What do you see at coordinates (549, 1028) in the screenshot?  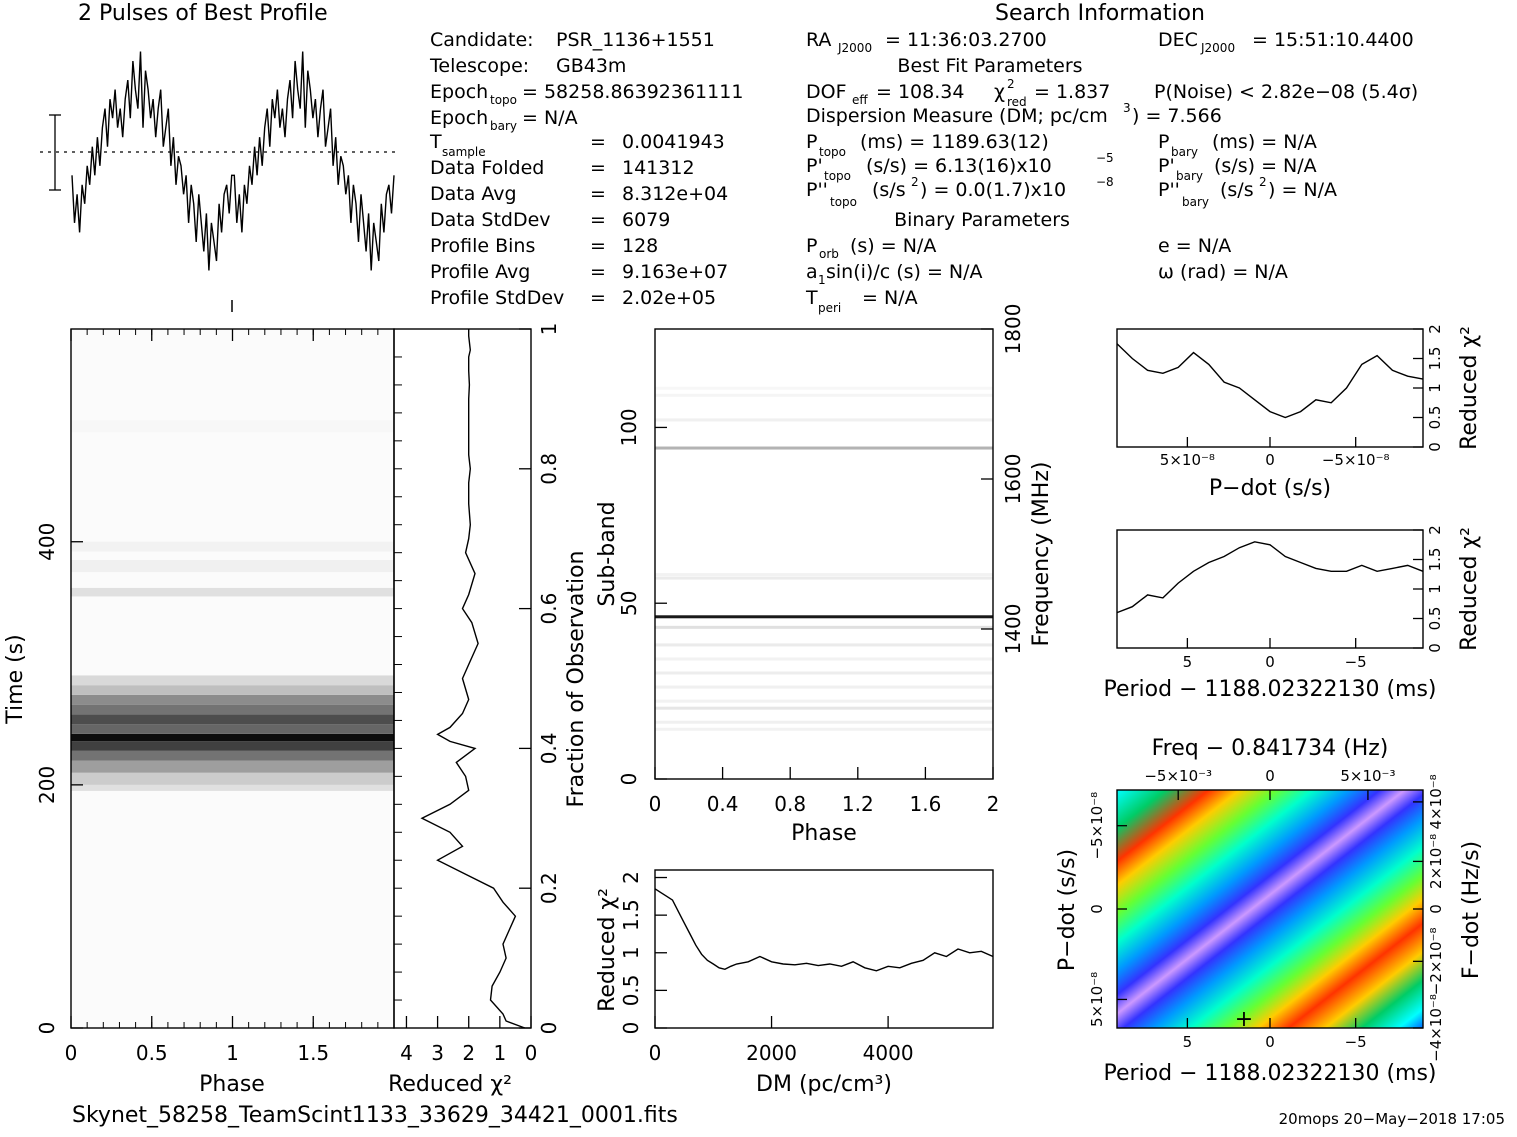 I see `time-chi2-ytick-label: 0` at bounding box center [549, 1028].